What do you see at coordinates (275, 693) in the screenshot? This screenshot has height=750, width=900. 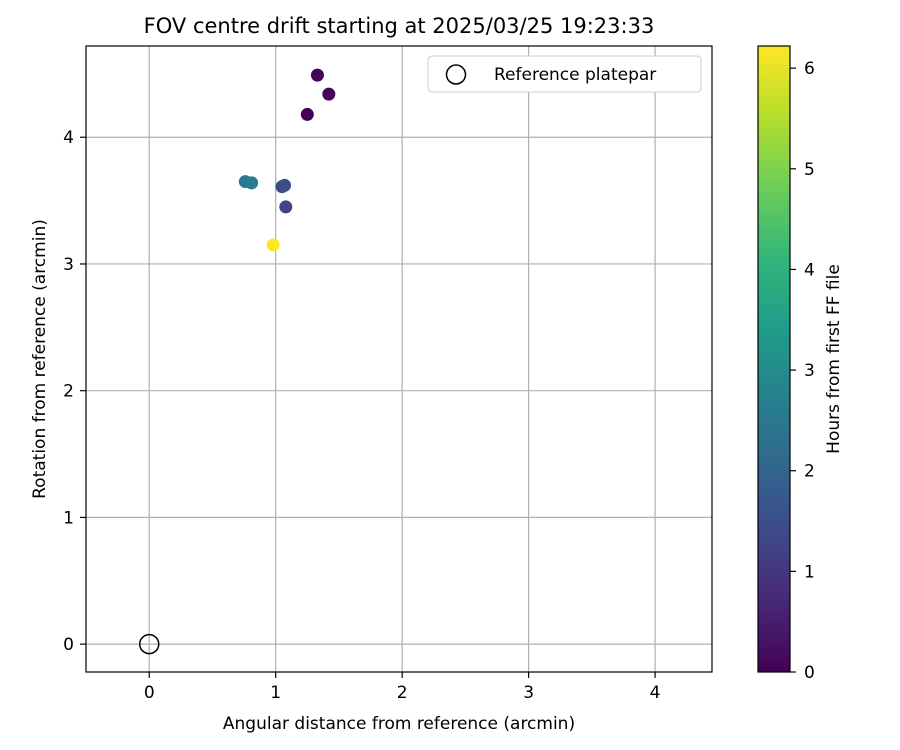 I see `x-tick-label: 1` at bounding box center [275, 693].